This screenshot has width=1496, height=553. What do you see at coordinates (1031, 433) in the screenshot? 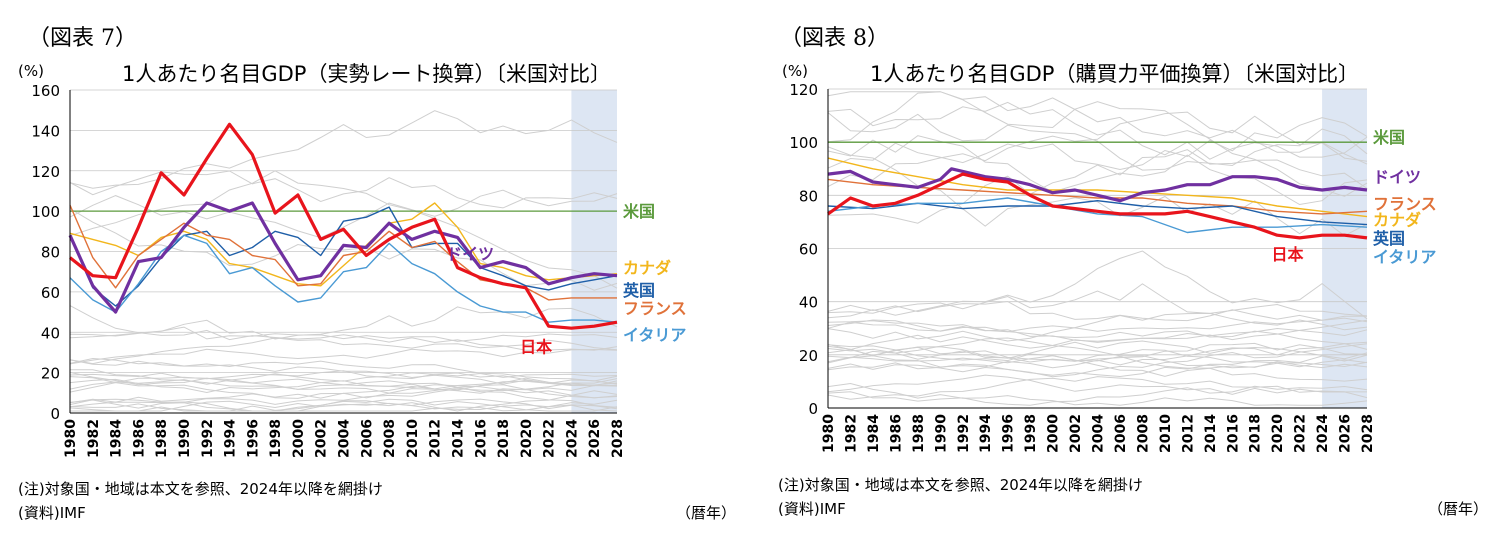
I see `x-tick-label: 1998` at bounding box center [1031, 433].